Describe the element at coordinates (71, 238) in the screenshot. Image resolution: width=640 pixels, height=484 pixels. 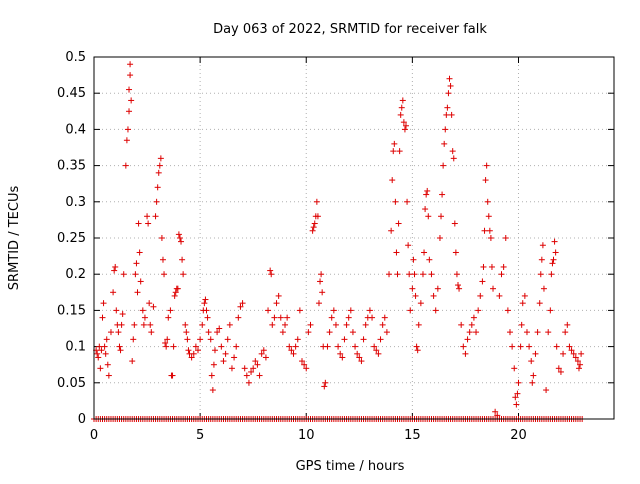
I see `y-tick-label: 0.25` at that location.